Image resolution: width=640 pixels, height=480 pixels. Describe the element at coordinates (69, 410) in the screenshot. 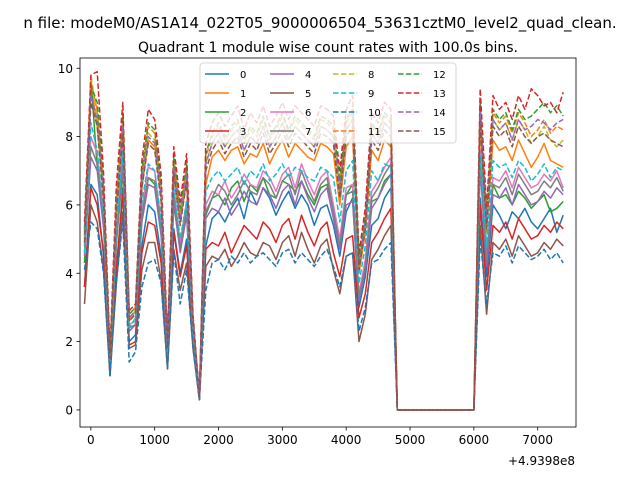

I see `y-tick-label: 0` at that location.